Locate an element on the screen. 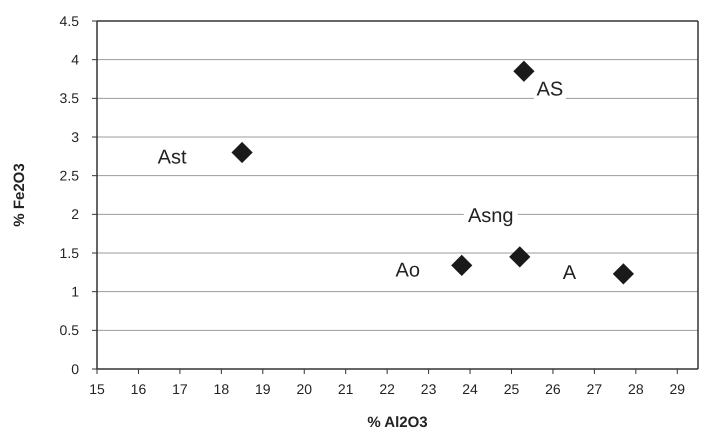  x-tick-label: 24 is located at coordinates (470, 389).